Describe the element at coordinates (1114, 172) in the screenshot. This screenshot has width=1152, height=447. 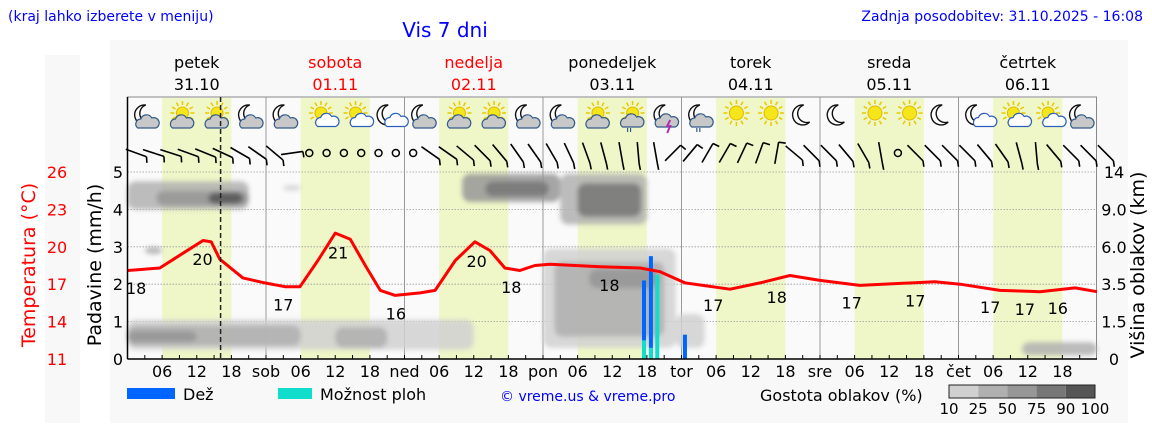
I see `cloud-height-tick: 14` at that location.